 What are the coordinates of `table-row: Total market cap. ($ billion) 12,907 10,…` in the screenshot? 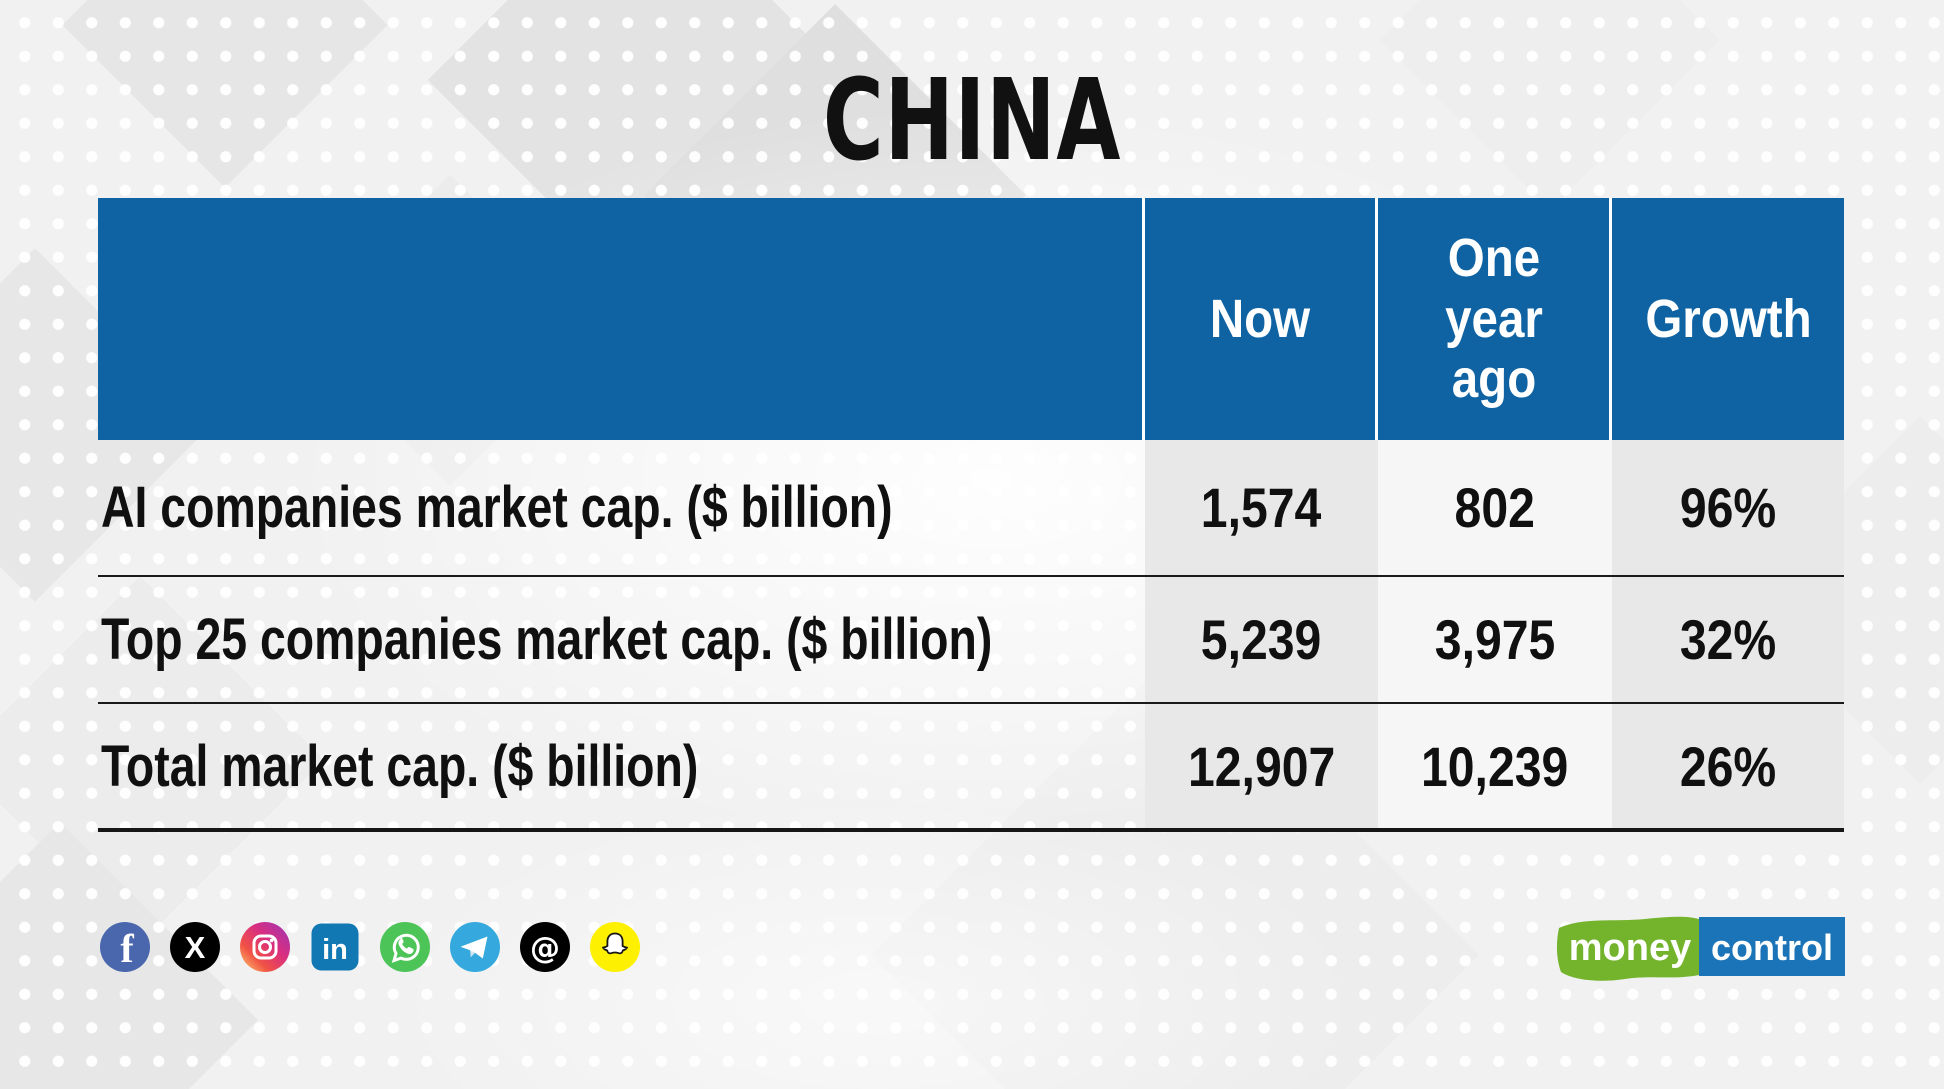 It's located at (971, 767).